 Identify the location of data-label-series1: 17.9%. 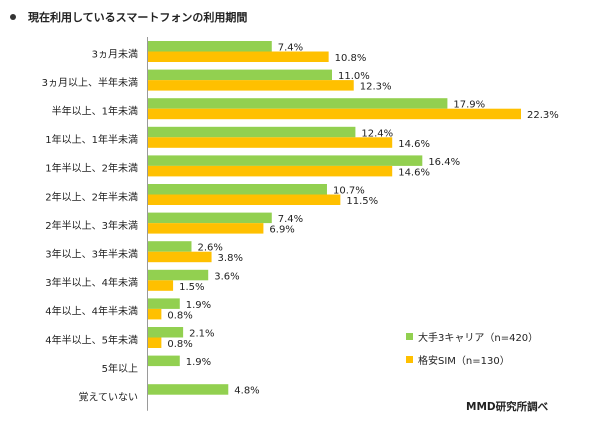
(469, 105).